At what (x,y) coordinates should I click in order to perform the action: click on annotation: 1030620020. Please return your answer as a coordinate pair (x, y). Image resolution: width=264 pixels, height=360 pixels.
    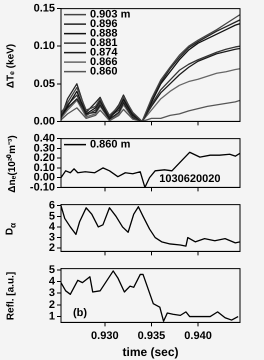
    Looking at the image, I should click on (189, 178).